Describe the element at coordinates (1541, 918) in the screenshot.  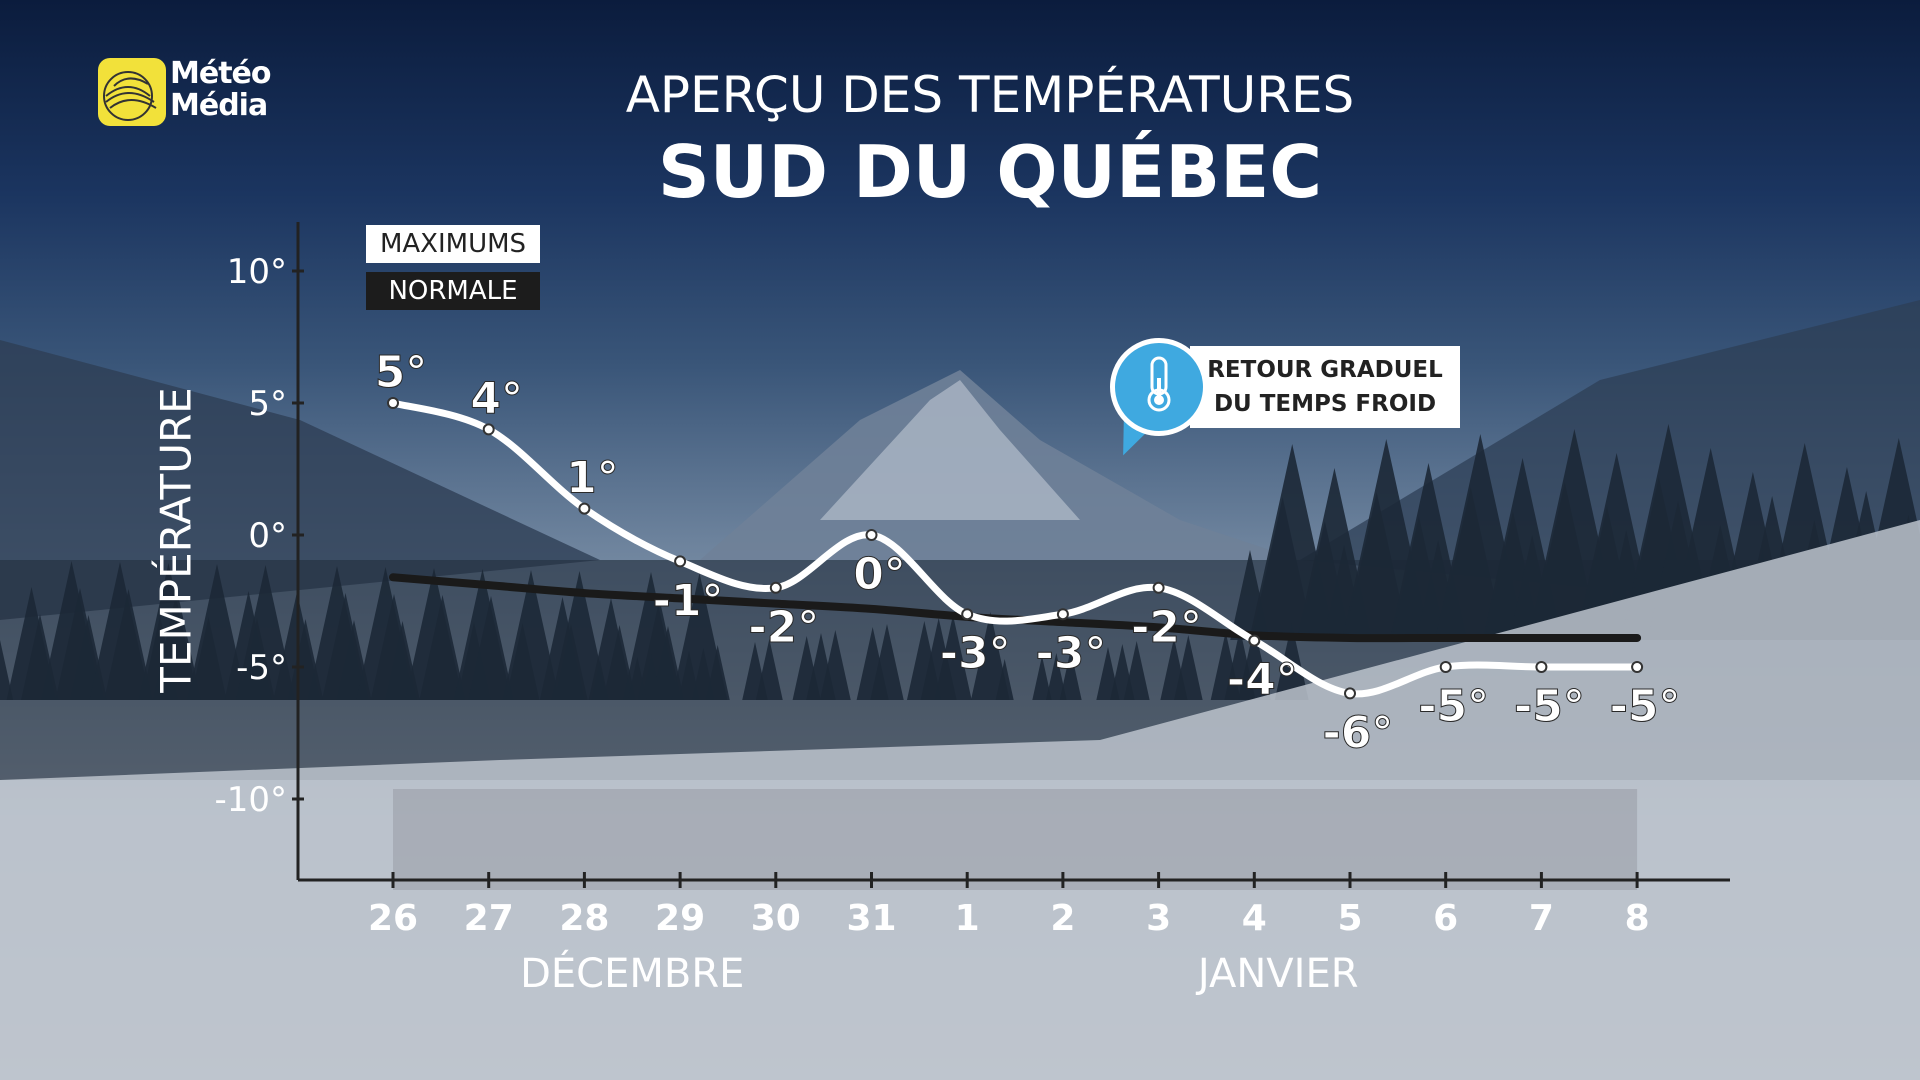
I see `x-tick-label: 7` at that location.